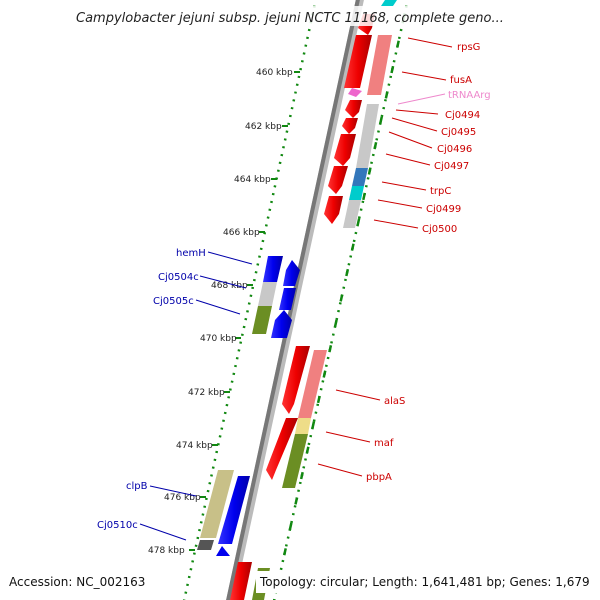  Describe the element at coordinates (182, 498) in the screenshot. I see `ruler-label-476: 476 kbp` at that location.